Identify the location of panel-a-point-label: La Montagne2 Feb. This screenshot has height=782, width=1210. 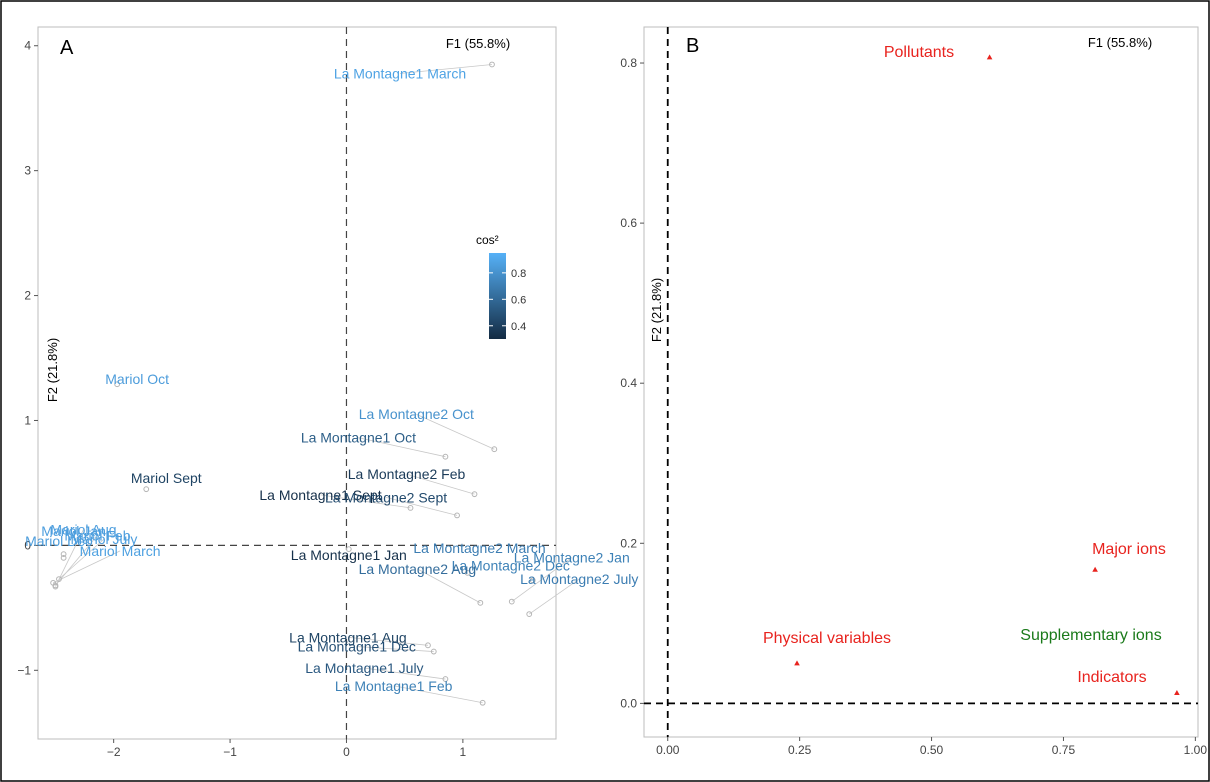
(407, 474).